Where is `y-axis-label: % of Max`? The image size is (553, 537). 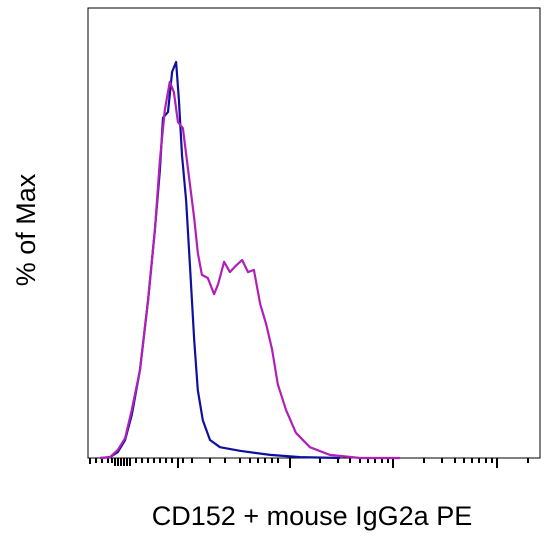
y-axis-label: % of Max is located at coordinates (26, 229).